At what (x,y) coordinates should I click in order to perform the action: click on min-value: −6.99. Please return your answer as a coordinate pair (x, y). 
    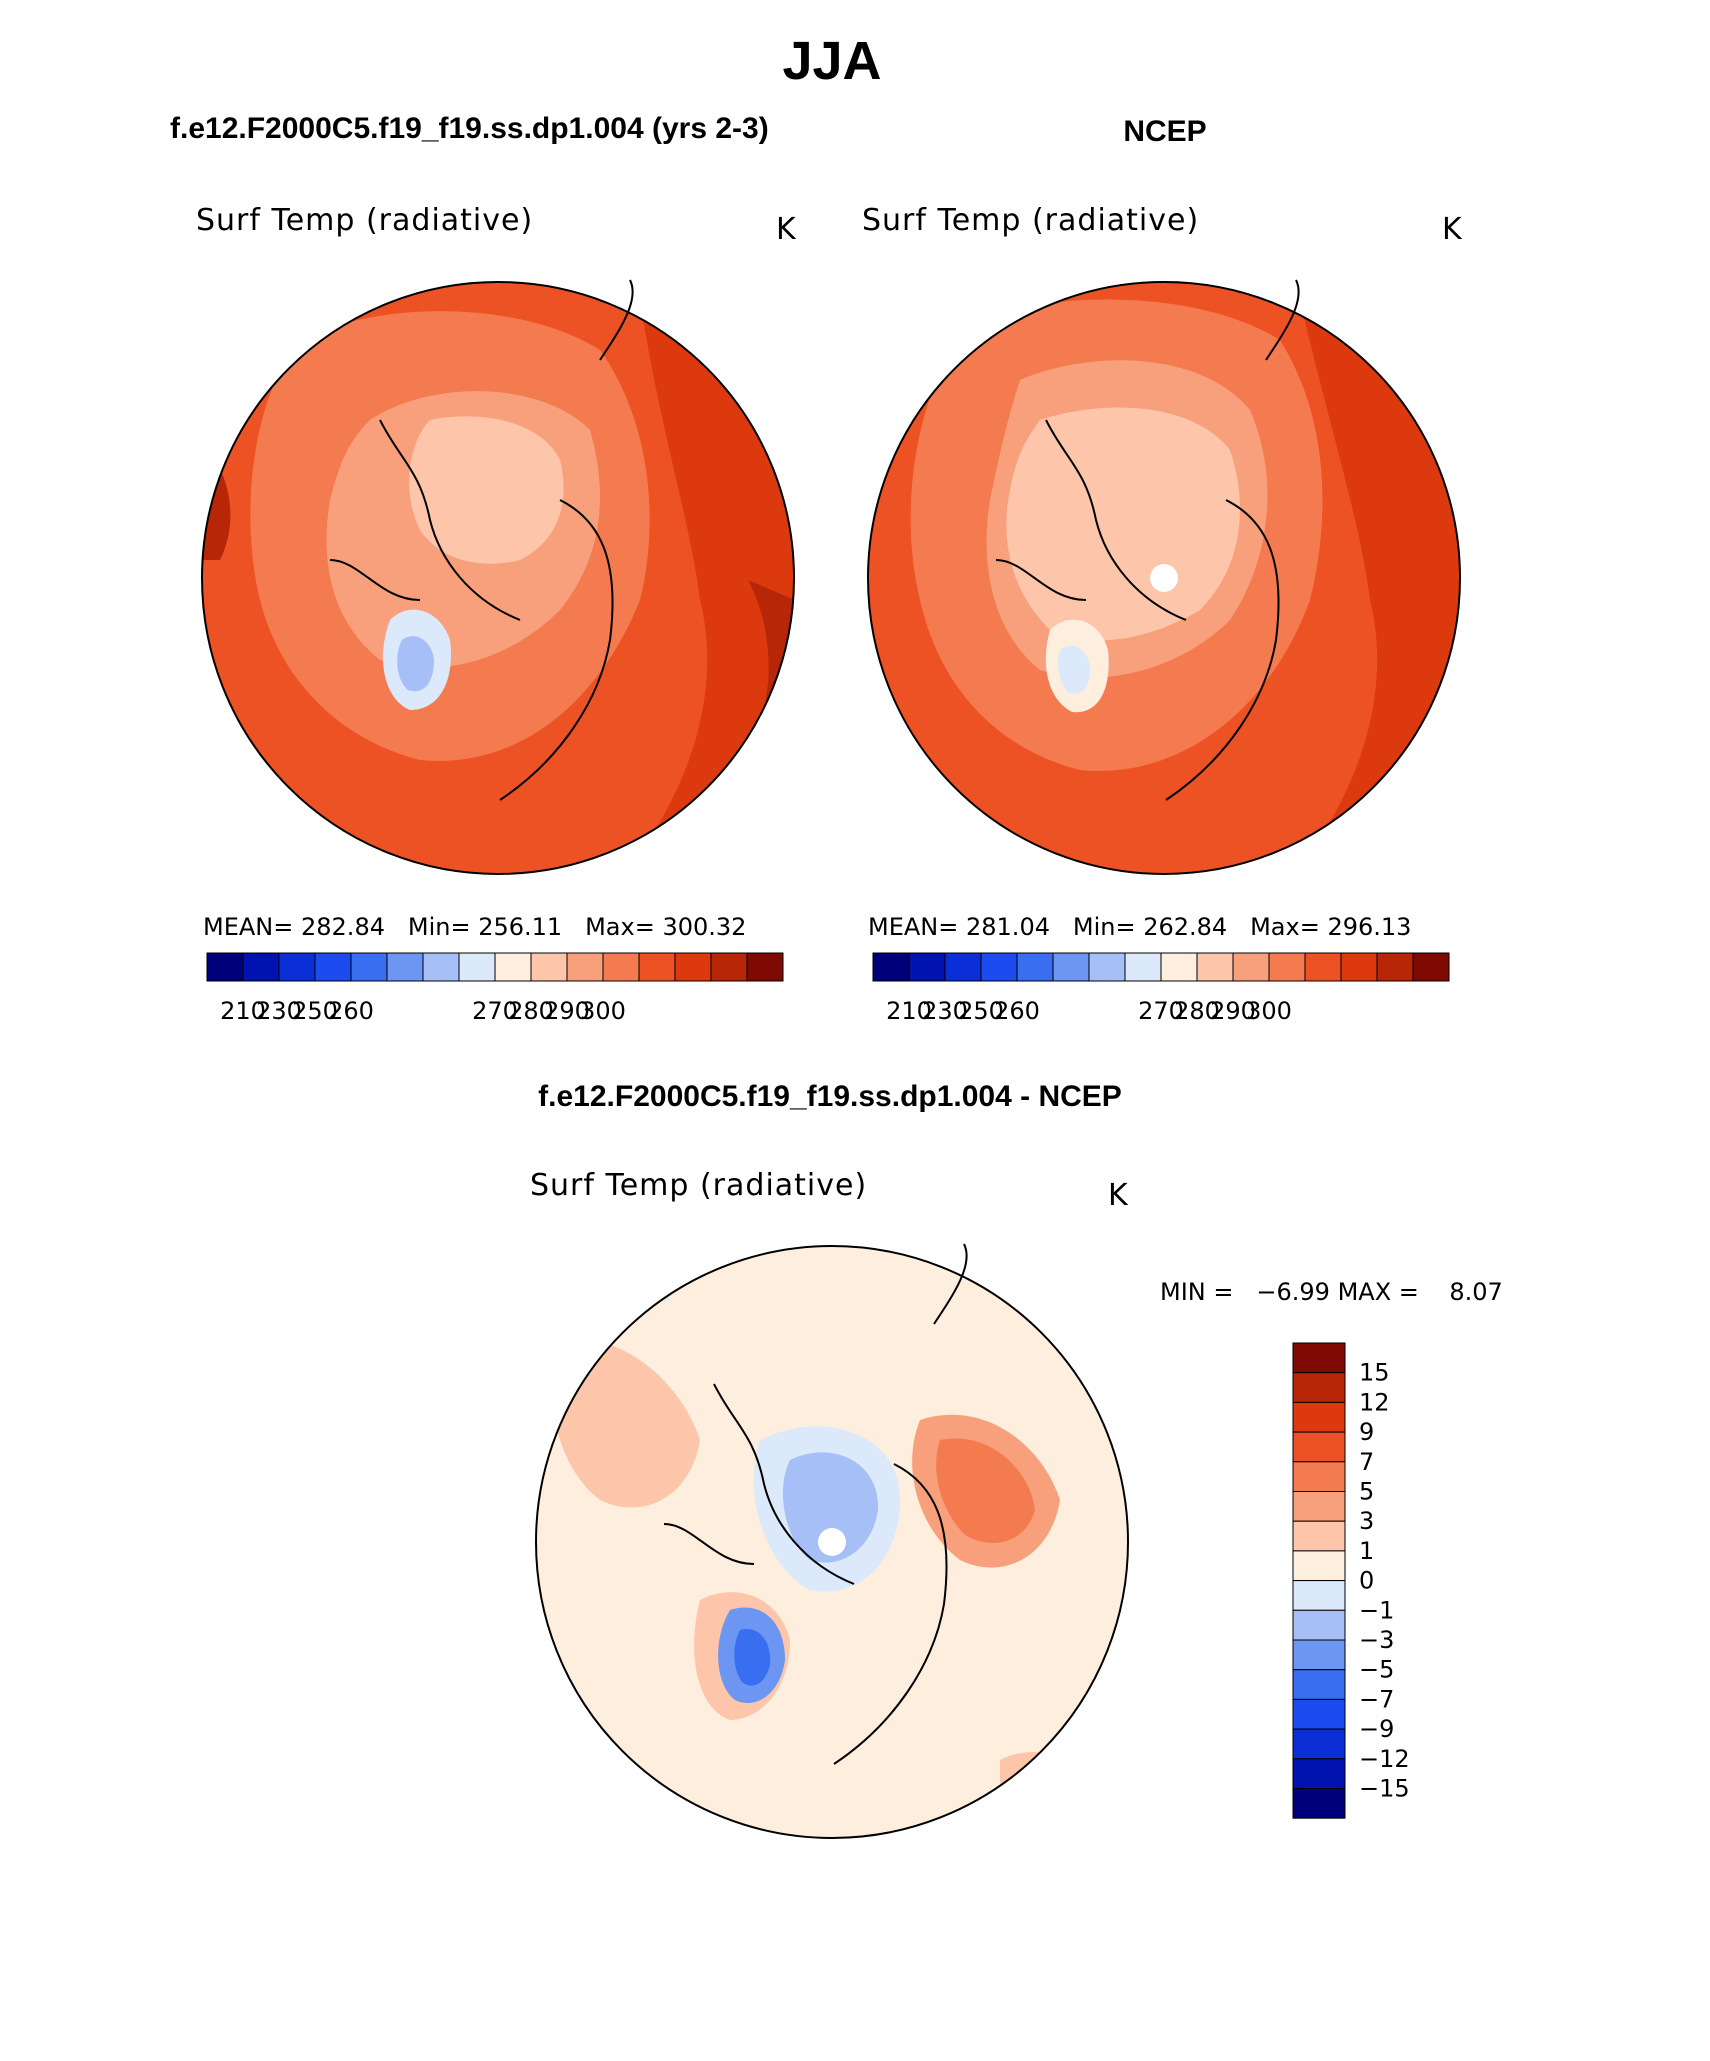
    Looking at the image, I should click on (1293, 1292).